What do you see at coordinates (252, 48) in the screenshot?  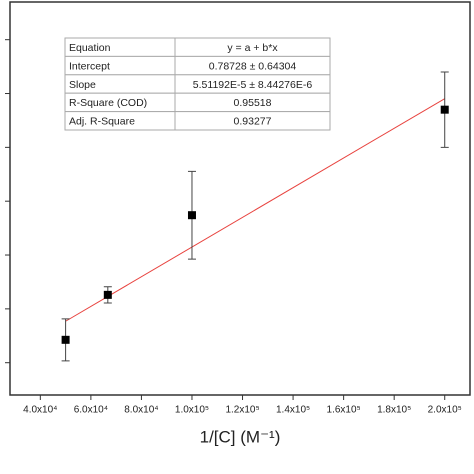 I see `table-text: y = a + b*x` at bounding box center [252, 48].